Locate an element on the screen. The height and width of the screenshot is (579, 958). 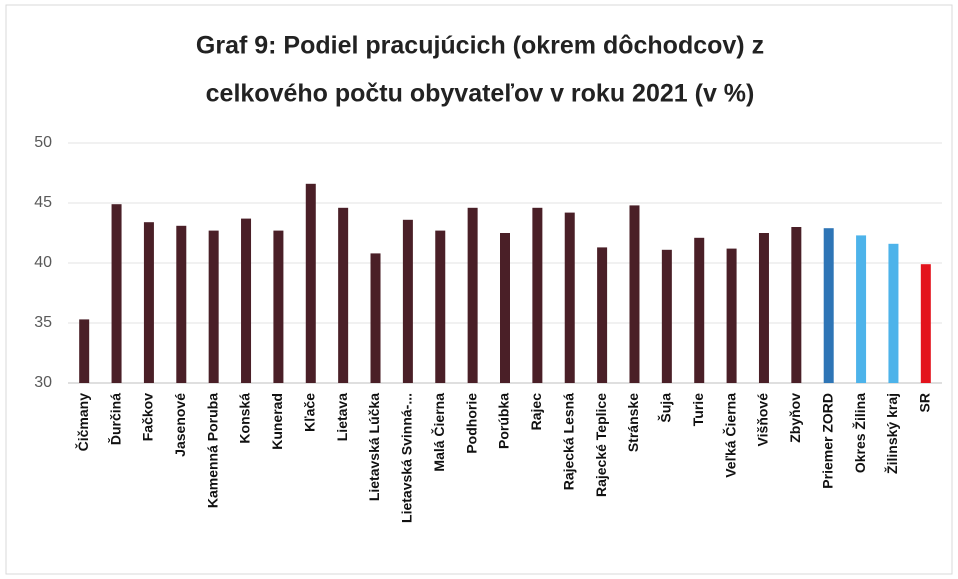
y-tick-label: 35 is located at coordinates (43, 322).